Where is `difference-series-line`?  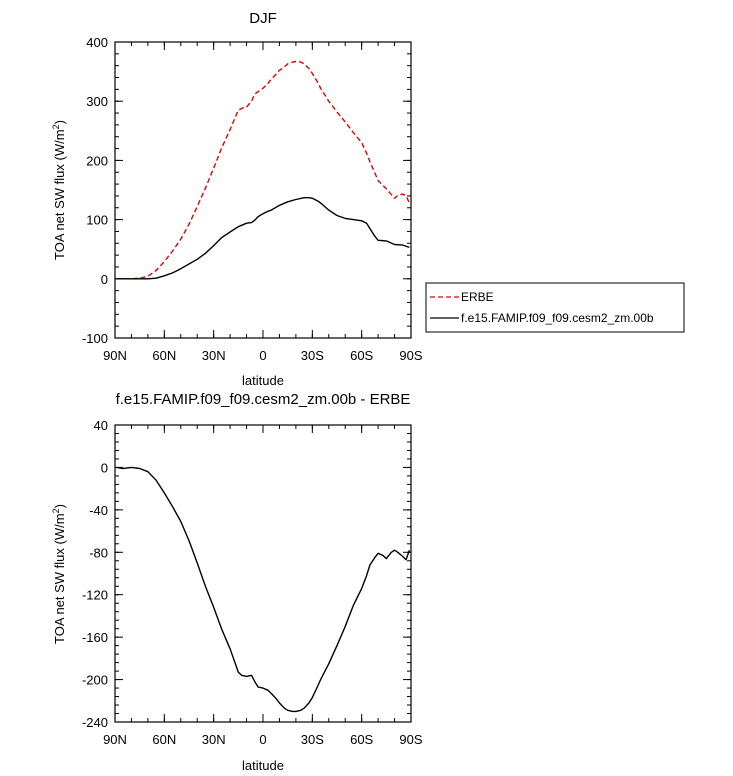 difference-series-line is located at coordinates (263, 589).